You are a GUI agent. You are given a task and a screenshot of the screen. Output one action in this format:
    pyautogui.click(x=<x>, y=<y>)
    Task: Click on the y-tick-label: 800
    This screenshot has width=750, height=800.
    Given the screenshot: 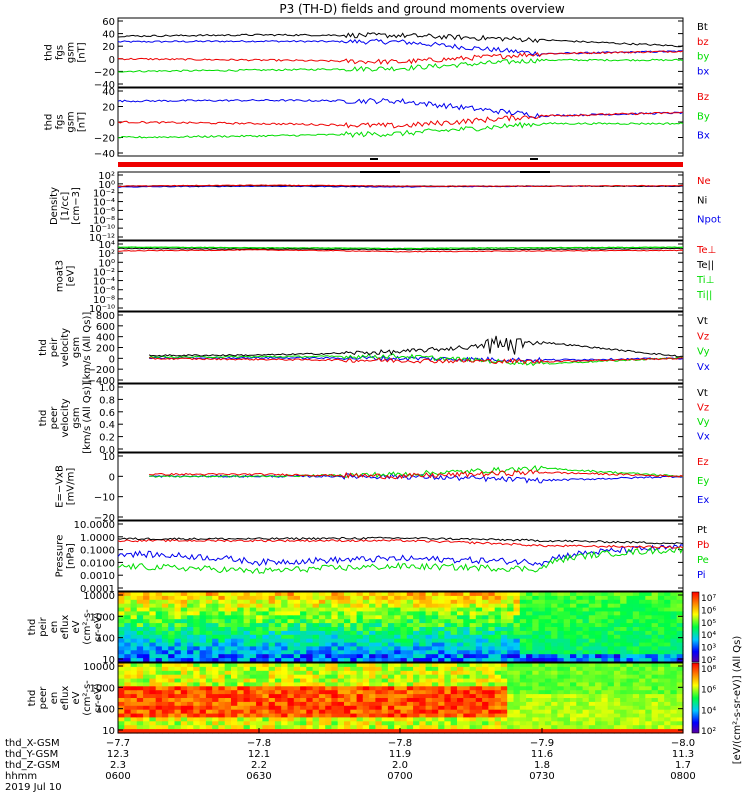 What is the action you would take?
    pyautogui.click(x=105, y=316)
    